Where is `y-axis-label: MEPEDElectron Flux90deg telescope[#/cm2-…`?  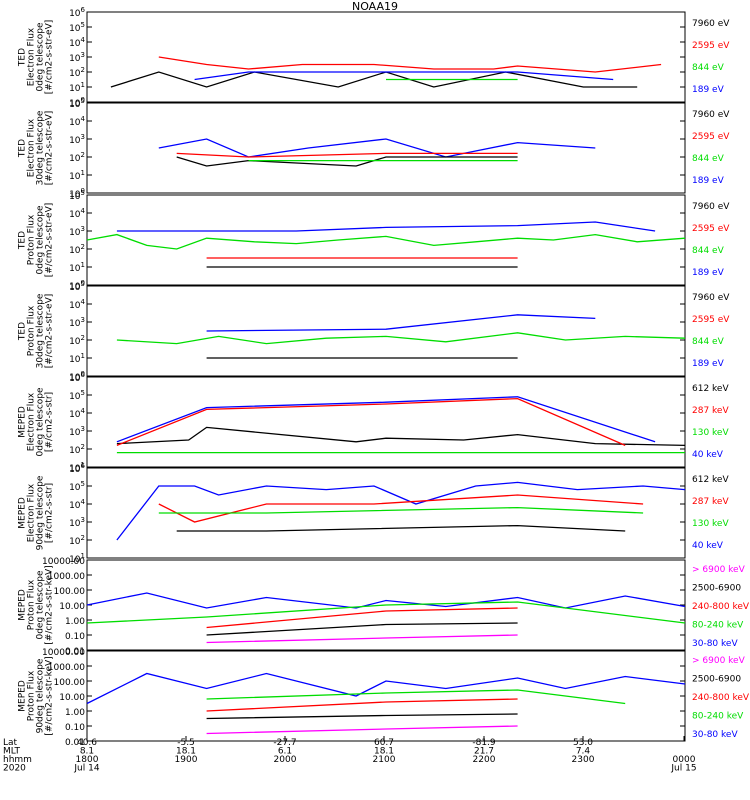 y-axis-label: MEPEDElectron Flux90deg telescope[#/cm2-… is located at coordinates (36, 512).